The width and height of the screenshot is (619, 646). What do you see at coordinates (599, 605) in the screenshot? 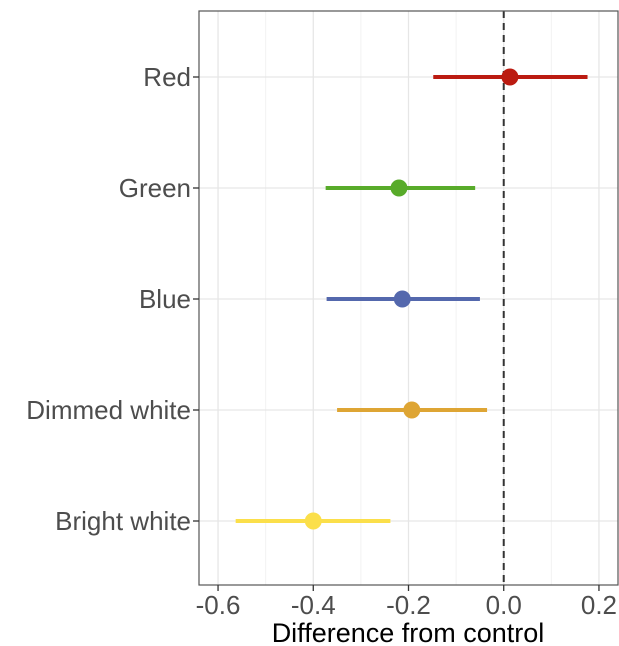
I see `x-tick-label: 0.2` at bounding box center [599, 605].